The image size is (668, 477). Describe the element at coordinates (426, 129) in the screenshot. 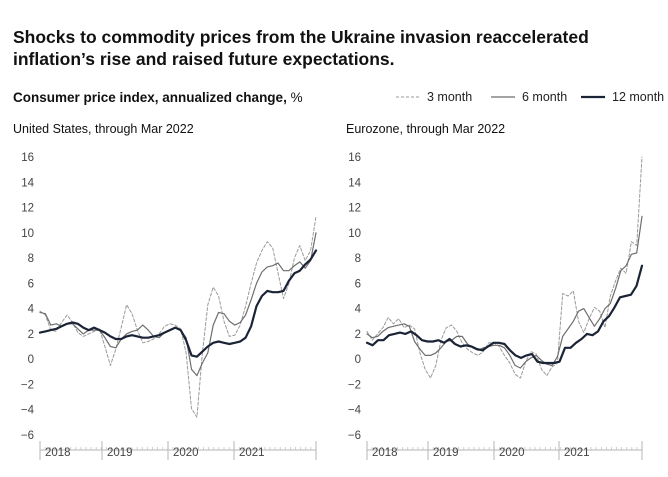

I see `panel-title-eurozone: Eurozone, through Mar 2022` at that location.